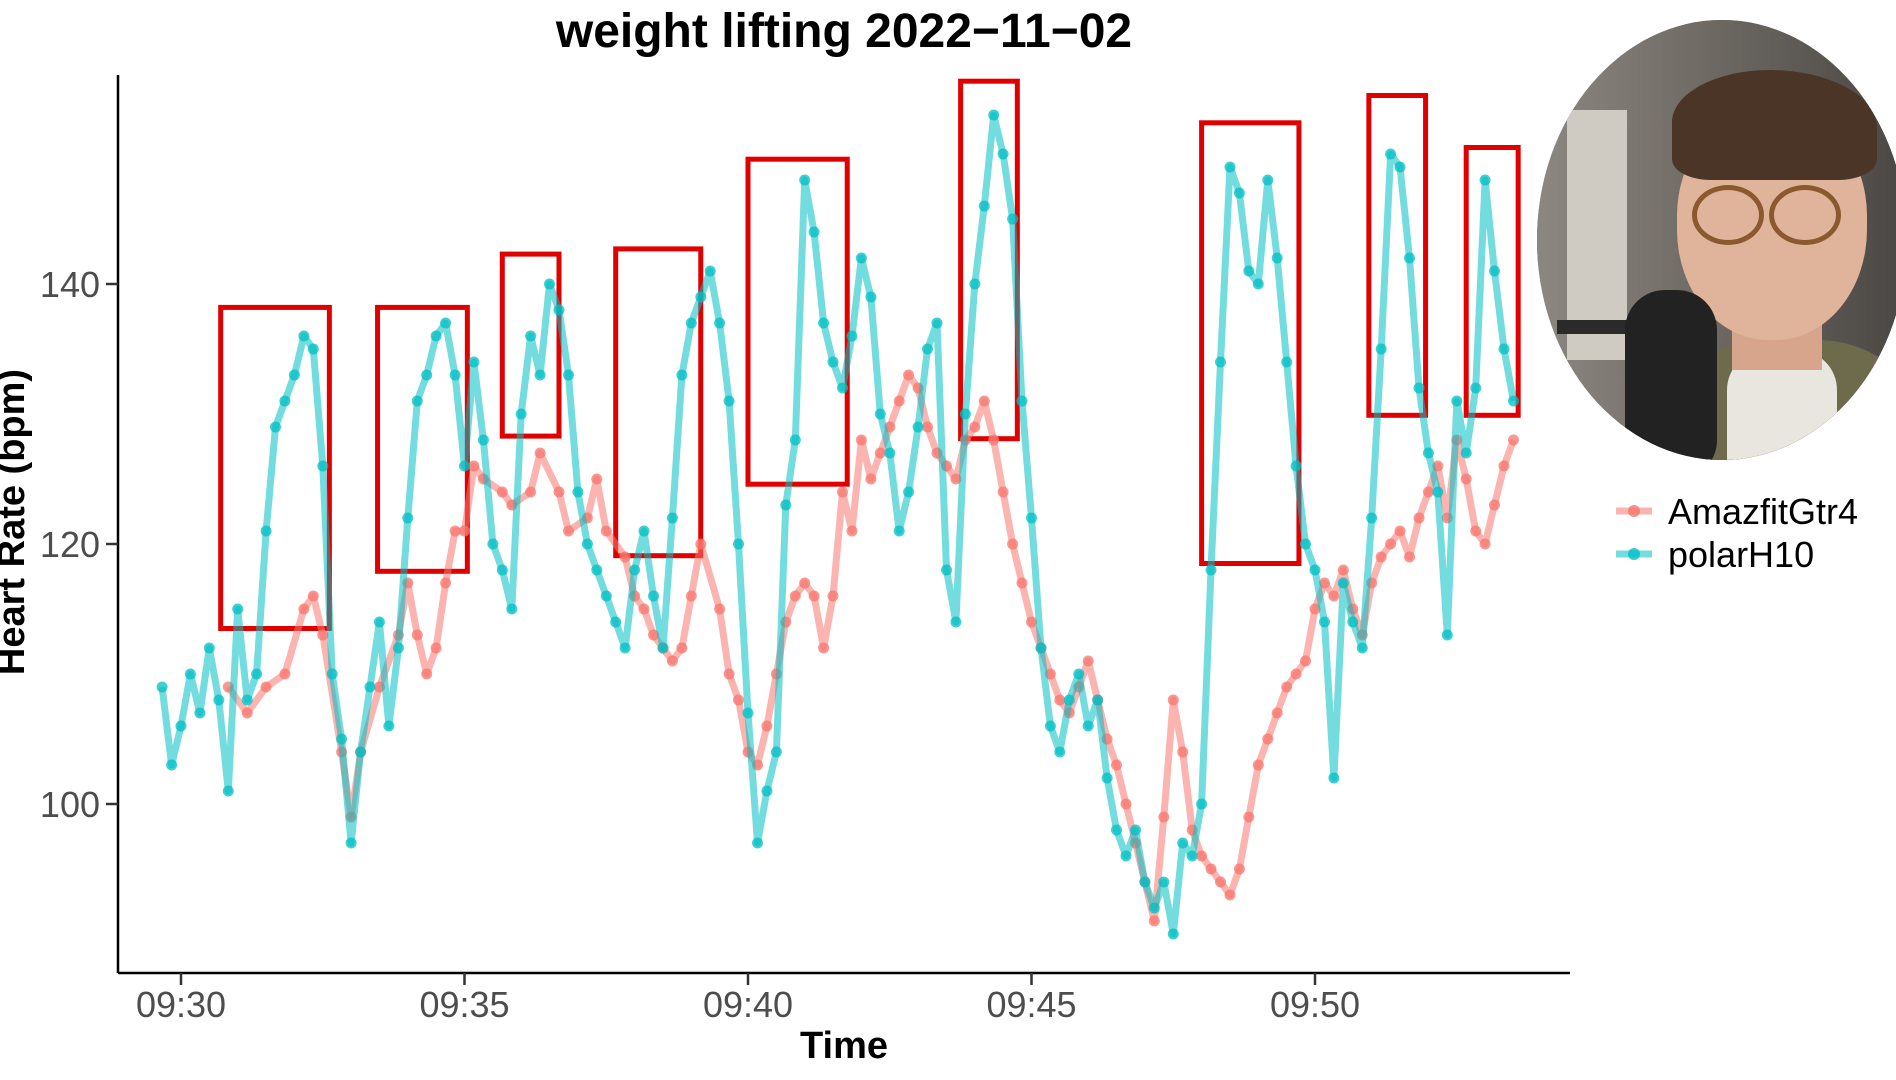 The height and width of the screenshot is (1080, 1896). Describe the element at coordinates (70, 544) in the screenshot. I see `y-tick-label: 120` at that location.